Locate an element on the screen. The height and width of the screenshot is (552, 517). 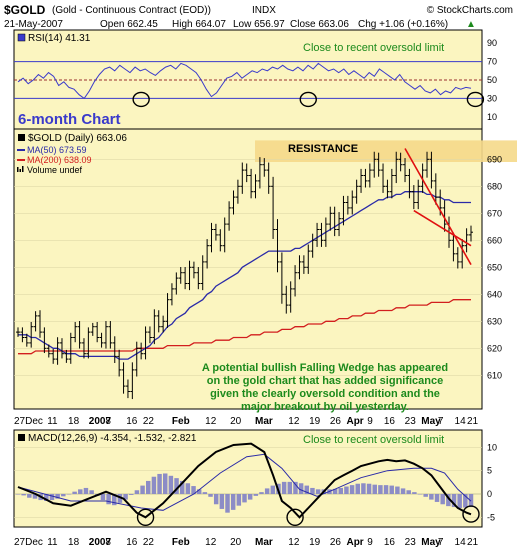
date-tick-label: Mar is located at coordinates (264, 421).